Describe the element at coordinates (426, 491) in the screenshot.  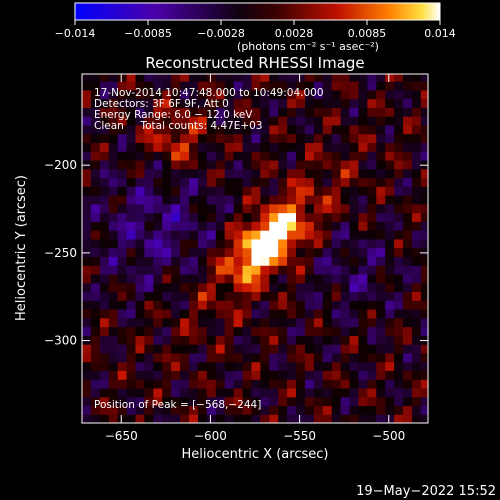
I see `date-stamp: 19−May−2022 15:52` at that location.